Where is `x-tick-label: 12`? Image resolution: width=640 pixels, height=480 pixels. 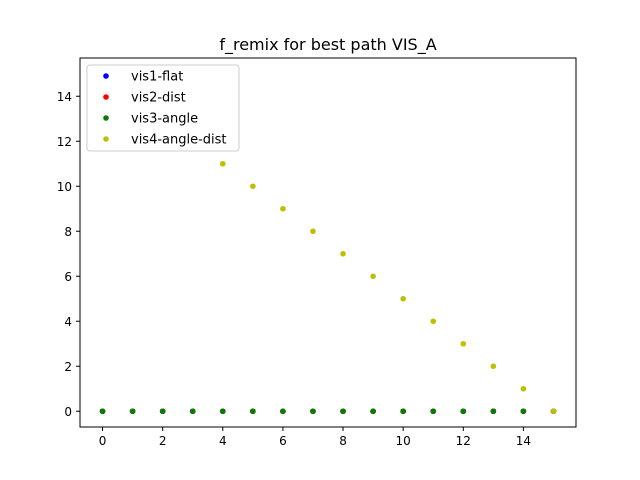
x-tick-label: 12 is located at coordinates (463, 441).